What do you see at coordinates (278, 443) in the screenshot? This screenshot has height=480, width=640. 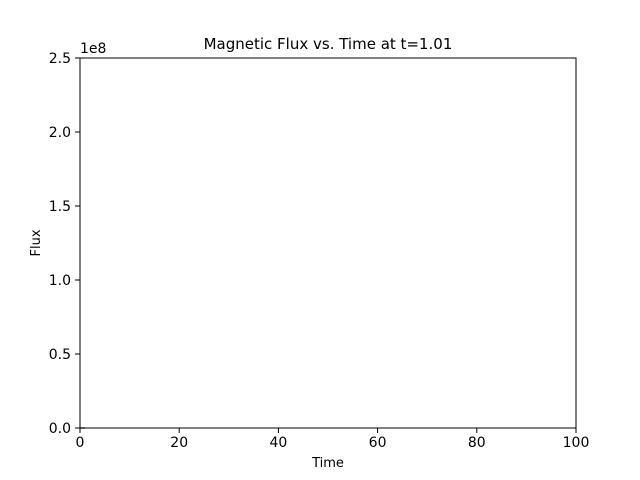 I see `x-tick-label: 40` at bounding box center [278, 443].